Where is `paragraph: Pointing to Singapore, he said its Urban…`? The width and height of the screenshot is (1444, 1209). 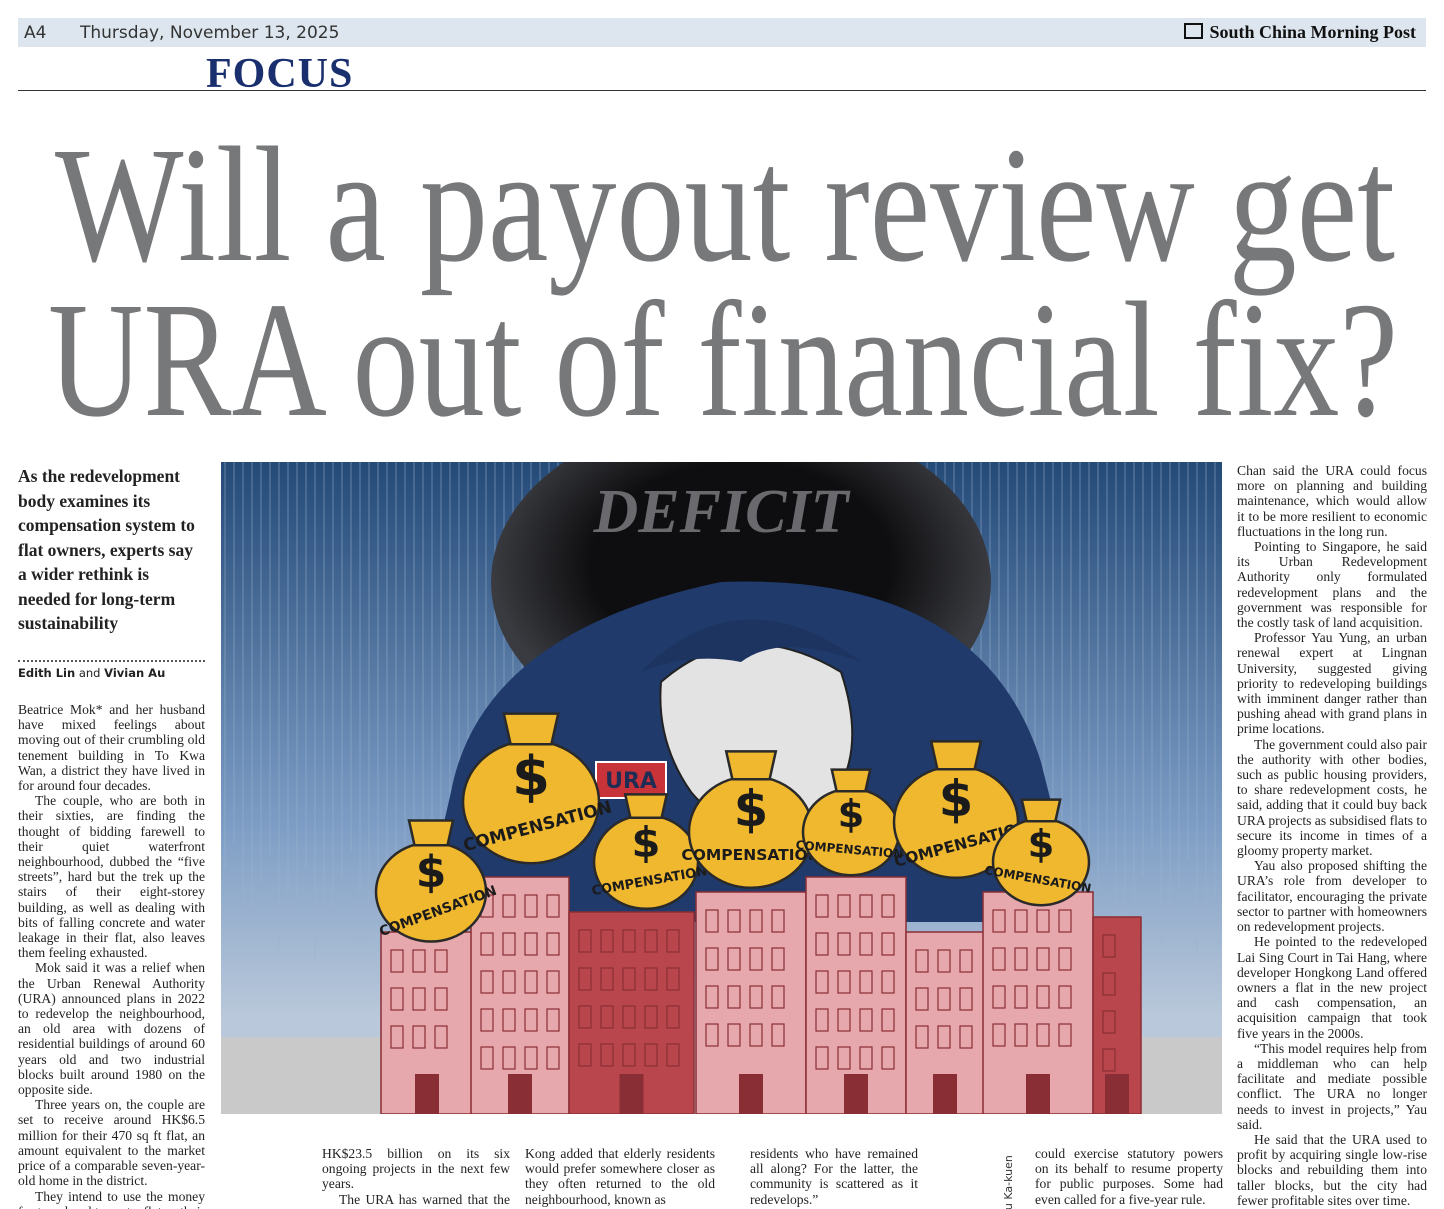 paragraph: Pointing to Singapore, he said its Urban… is located at coordinates (1332, 585).